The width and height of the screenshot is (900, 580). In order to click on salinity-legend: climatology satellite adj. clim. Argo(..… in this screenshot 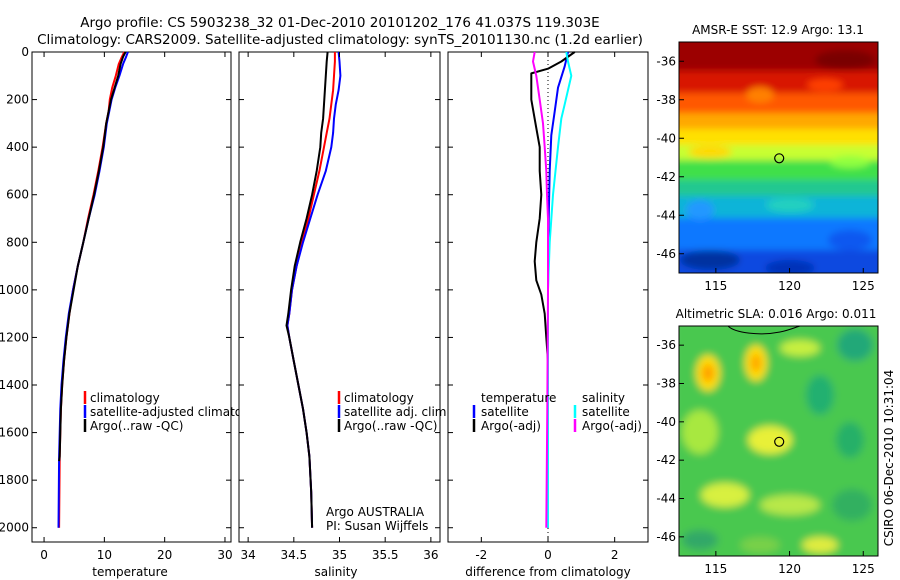, I will do `click(393, 412)`.